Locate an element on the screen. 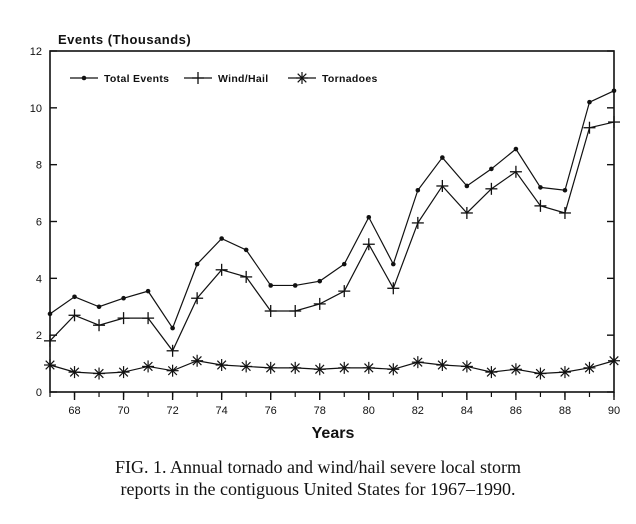 Image resolution: width=636 pixels, height=524 pixels. y-tick-label: 6 is located at coordinates (39, 223).